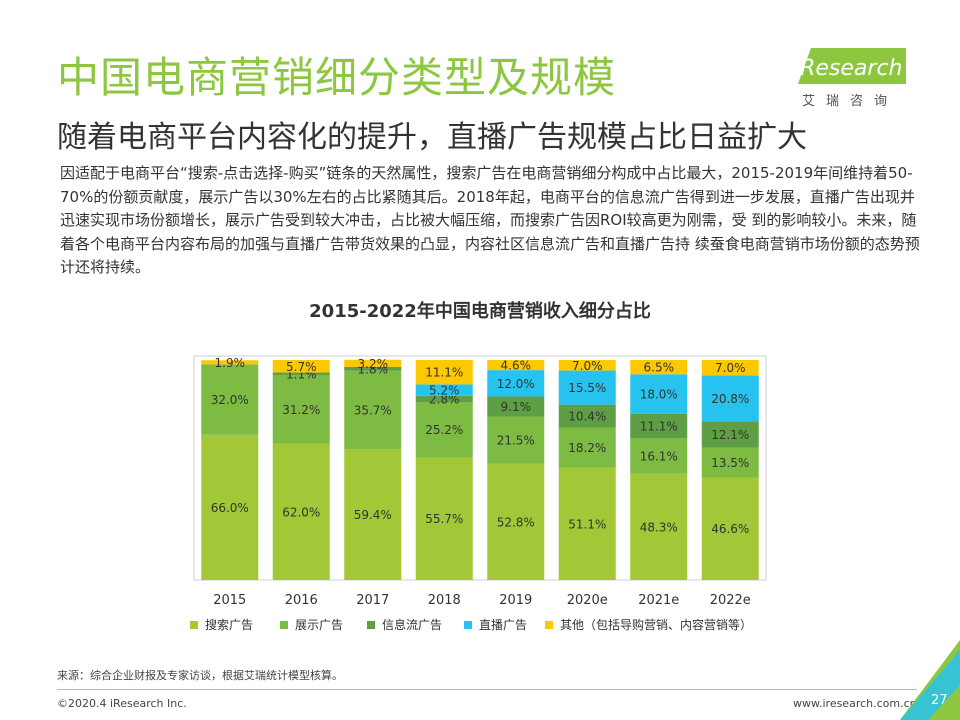 This screenshot has height=720, width=960. I want to click on page-number: 27, so click(939, 700).